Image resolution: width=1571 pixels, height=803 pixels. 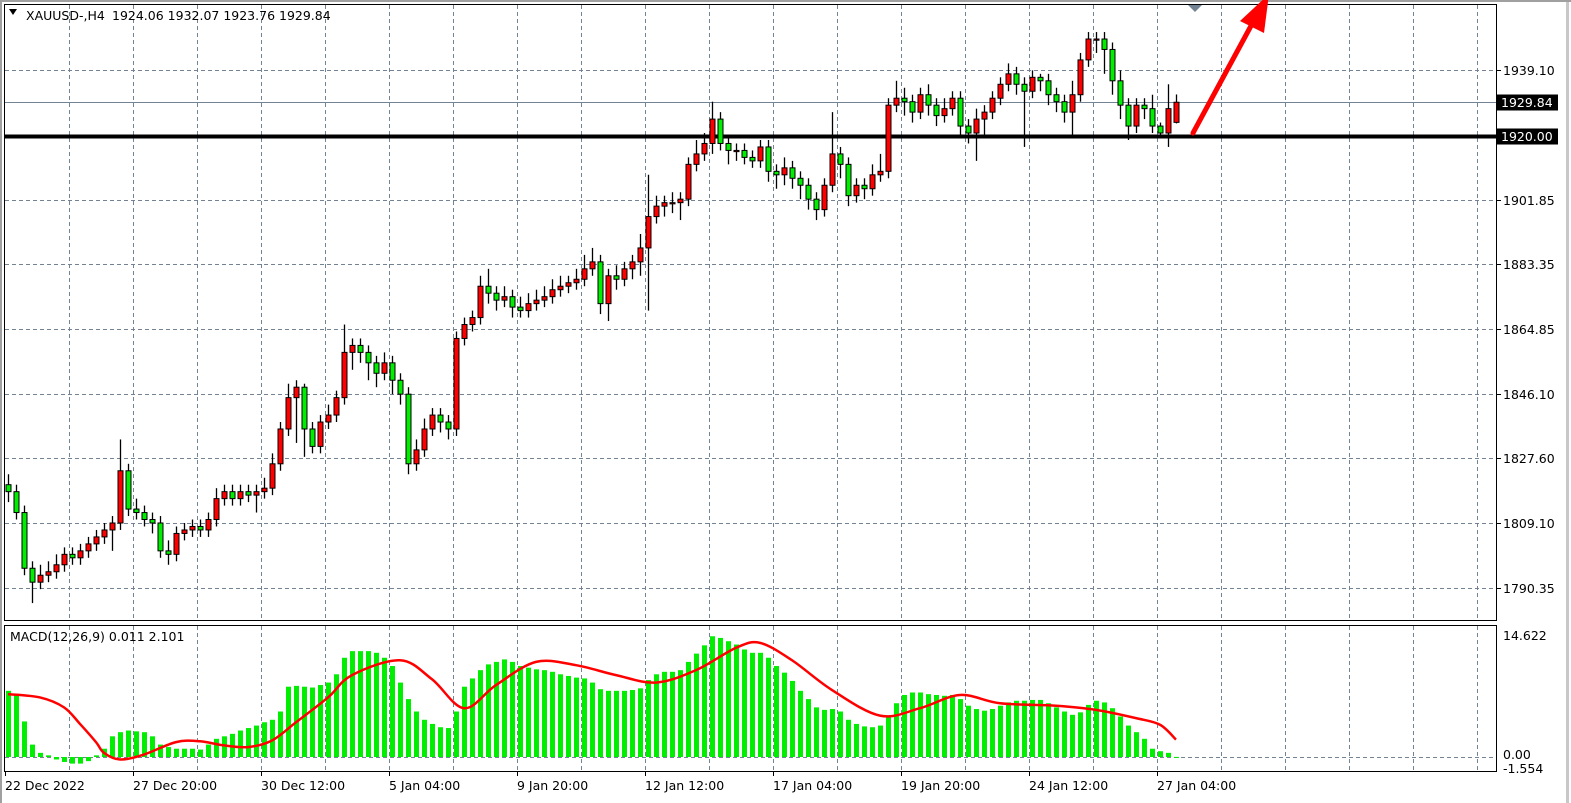 What do you see at coordinates (1229, 68) in the screenshot?
I see `trend-arrow` at bounding box center [1229, 68].